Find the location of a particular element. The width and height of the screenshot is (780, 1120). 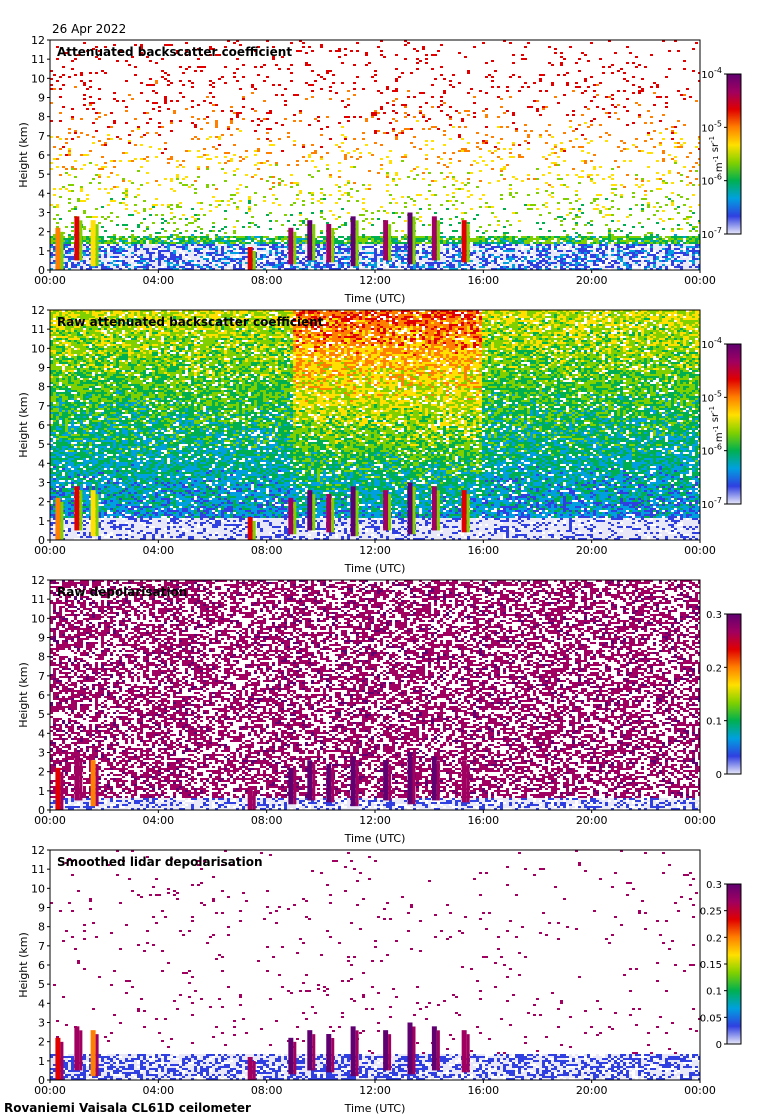

x-tick-label: 04:00 is located at coordinates (158, 280).